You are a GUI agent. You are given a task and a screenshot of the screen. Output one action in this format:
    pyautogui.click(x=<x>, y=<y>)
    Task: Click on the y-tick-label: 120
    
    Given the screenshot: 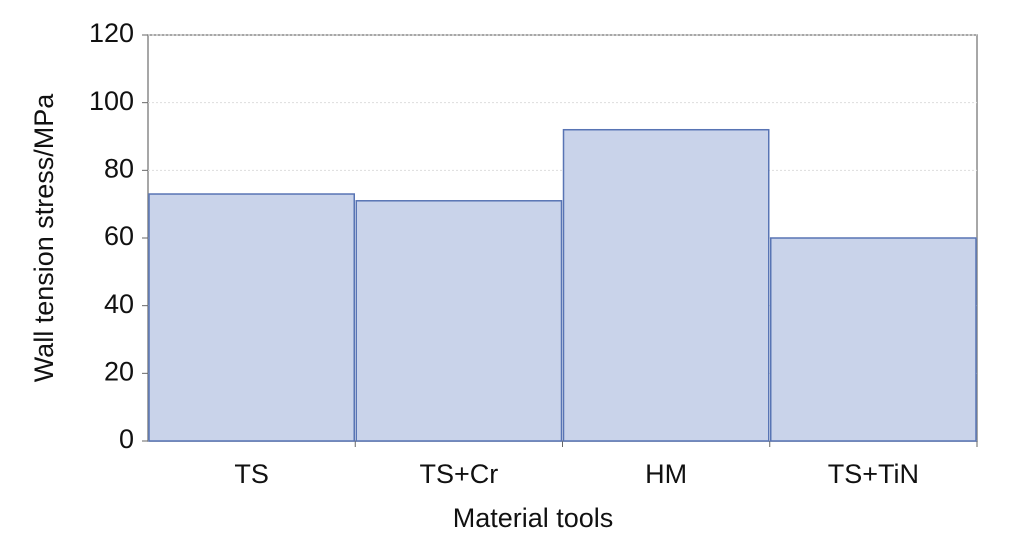 What is the action you would take?
    pyautogui.click(x=111, y=33)
    